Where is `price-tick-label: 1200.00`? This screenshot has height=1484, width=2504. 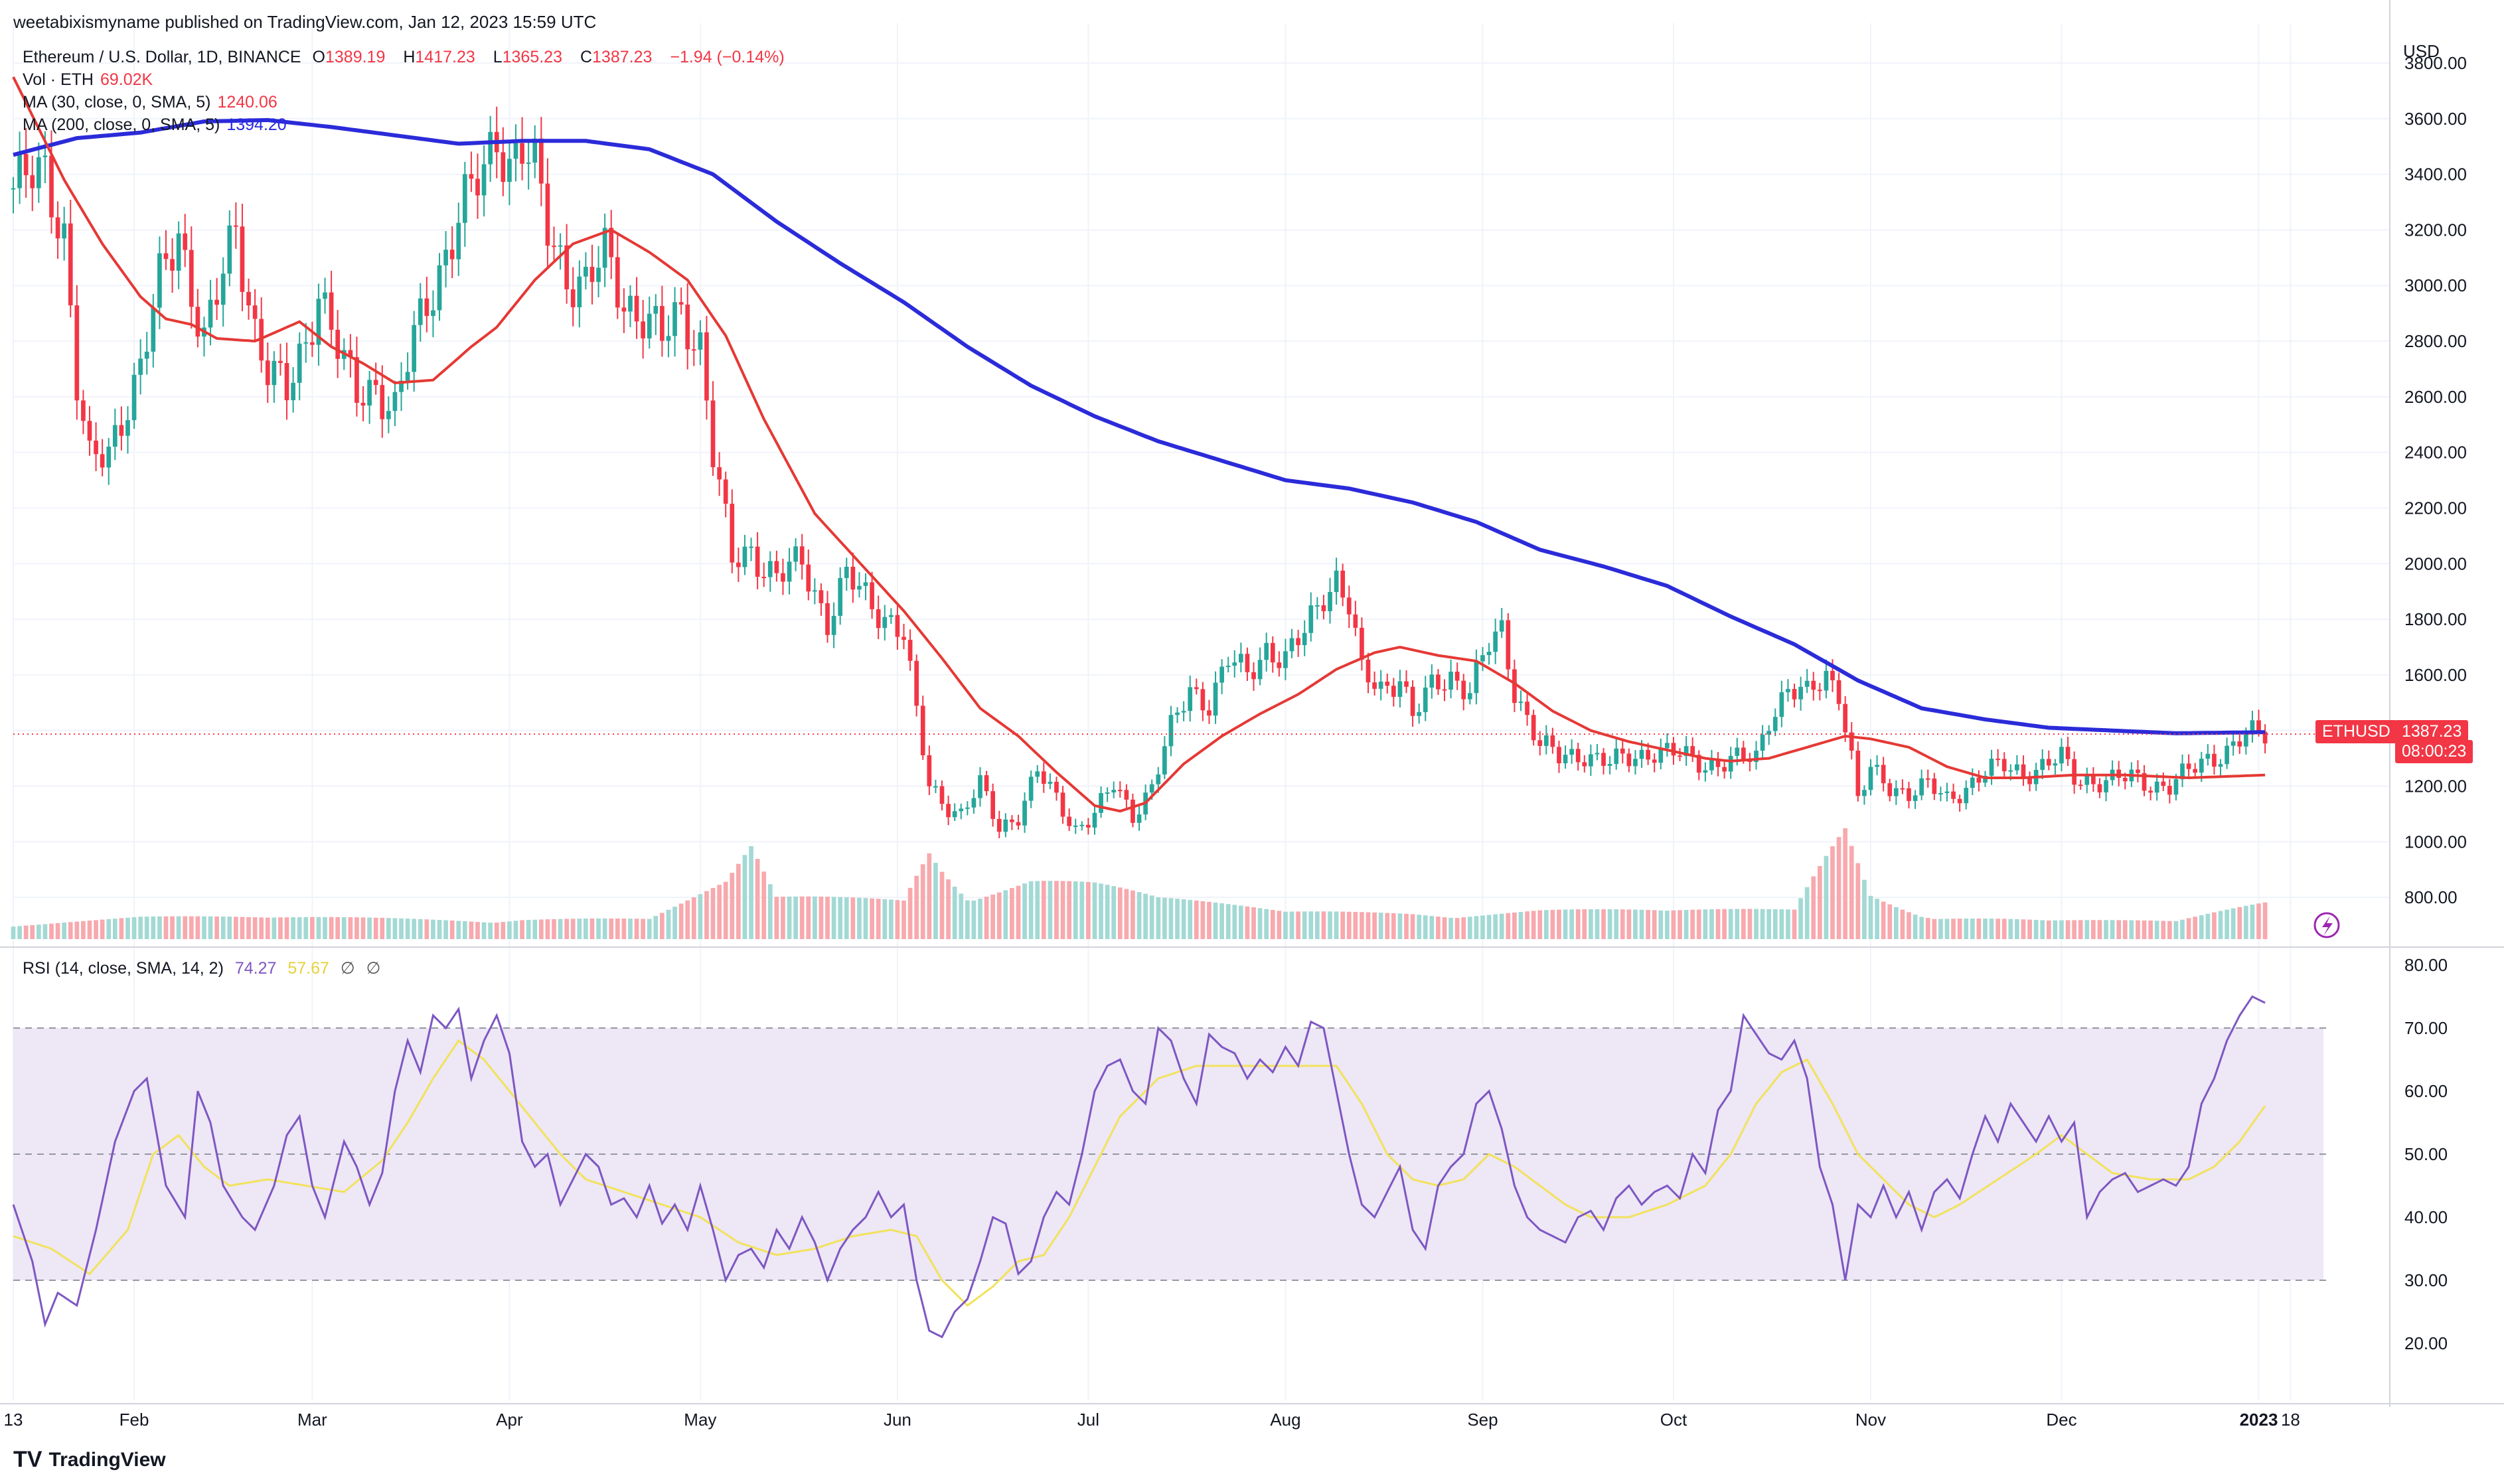
price-tick-label: 1200.00 is located at coordinates (2435, 786).